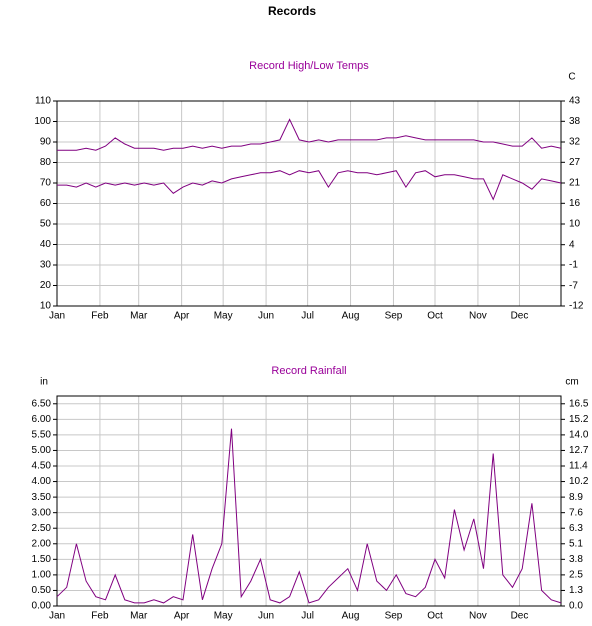  What do you see at coordinates (571, 382) in the screenshot?
I see `y2-axis-label: cm` at bounding box center [571, 382].